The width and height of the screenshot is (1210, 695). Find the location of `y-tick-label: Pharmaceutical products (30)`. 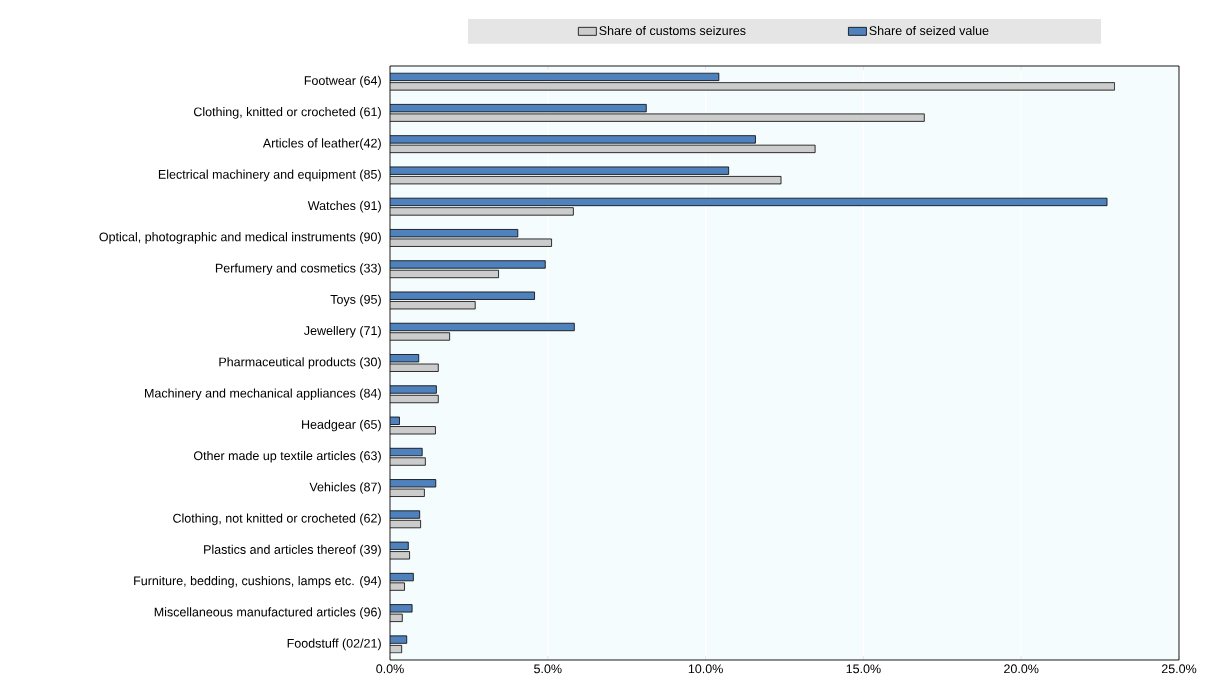

y-tick-label: Pharmaceutical products (30) is located at coordinates (300, 363).